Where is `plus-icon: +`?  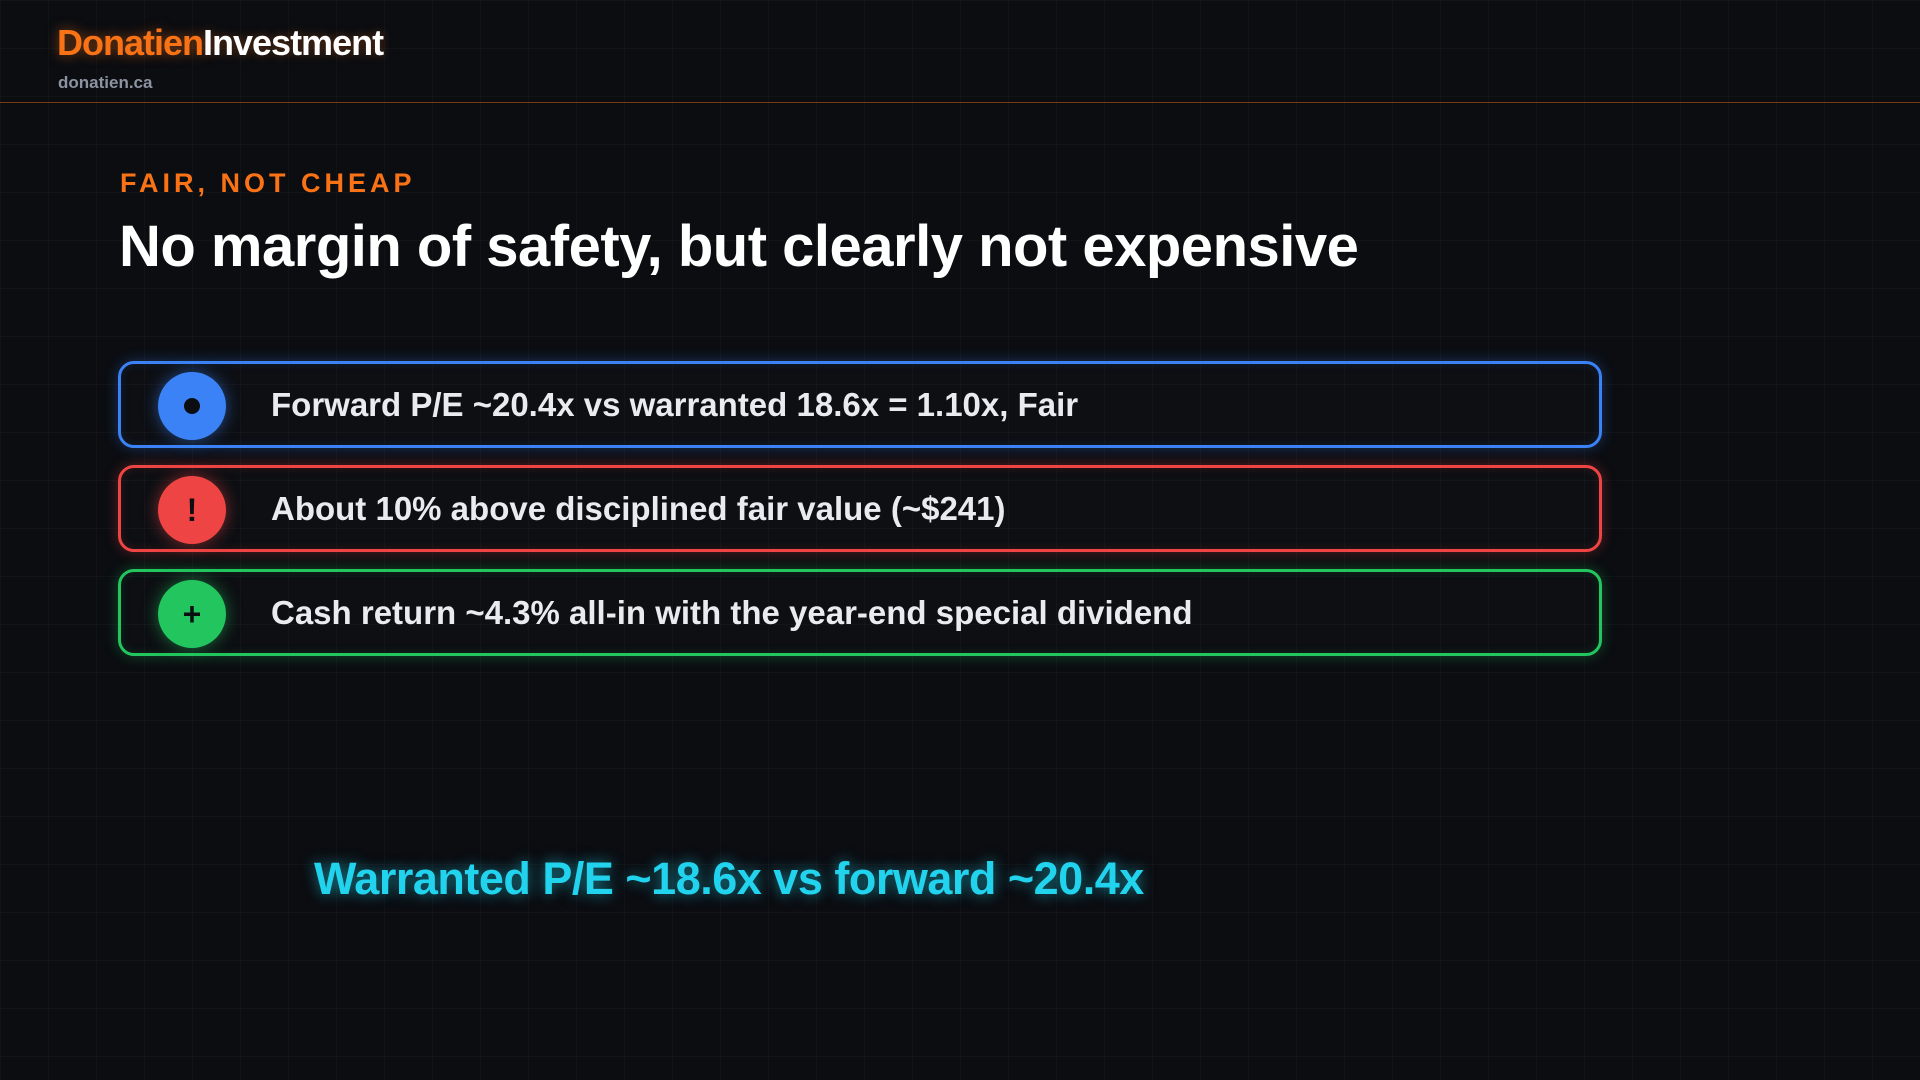
plus-icon: + is located at coordinates (192, 614).